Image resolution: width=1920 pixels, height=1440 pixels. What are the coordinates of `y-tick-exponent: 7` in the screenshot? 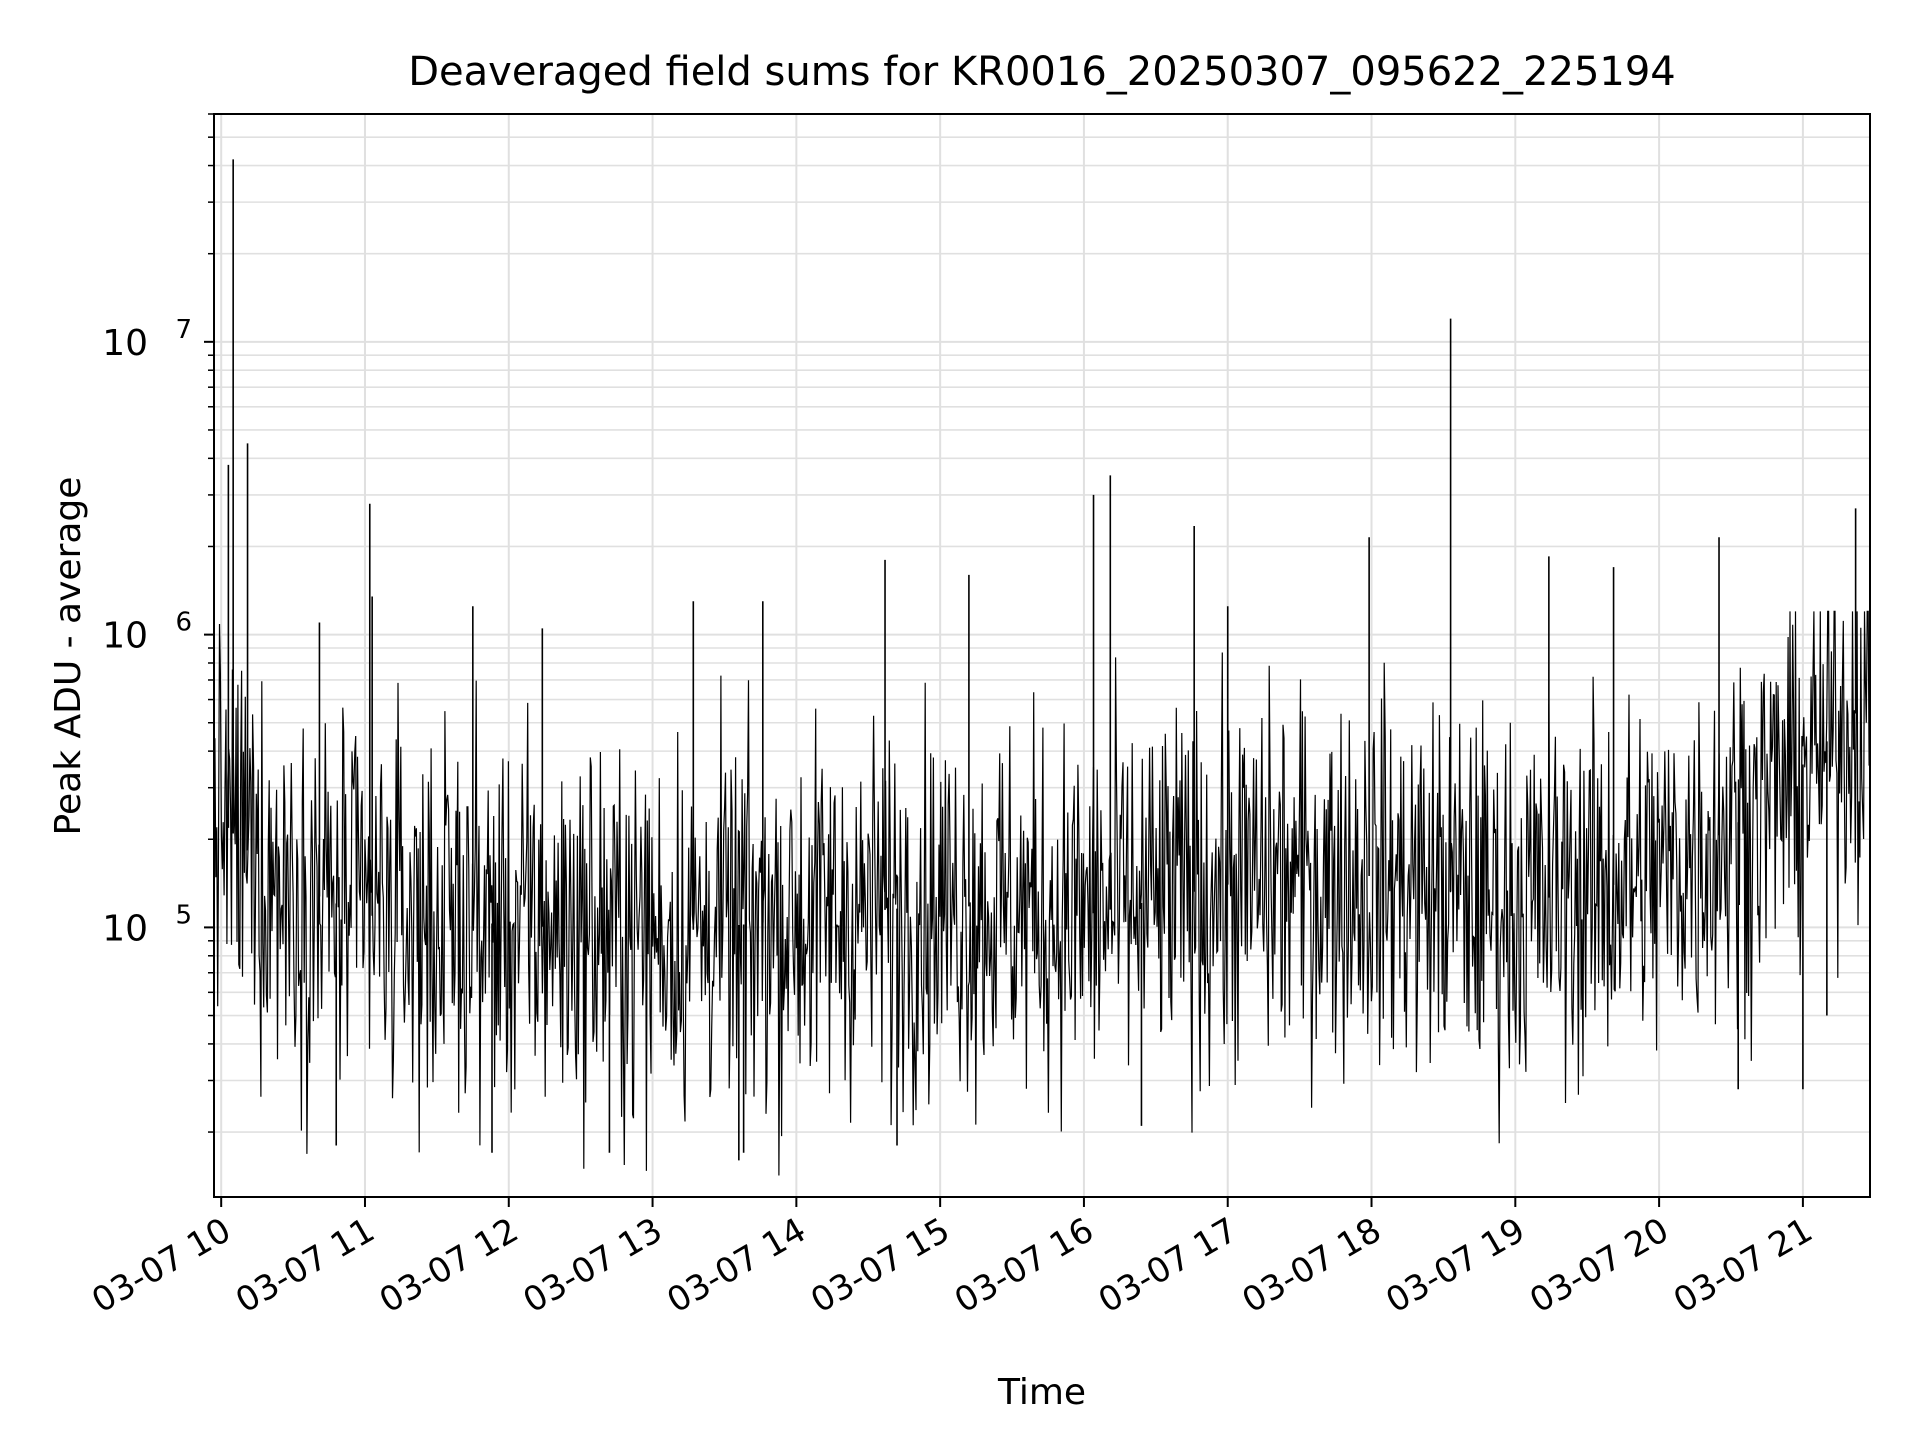 It's located at (183, 330).